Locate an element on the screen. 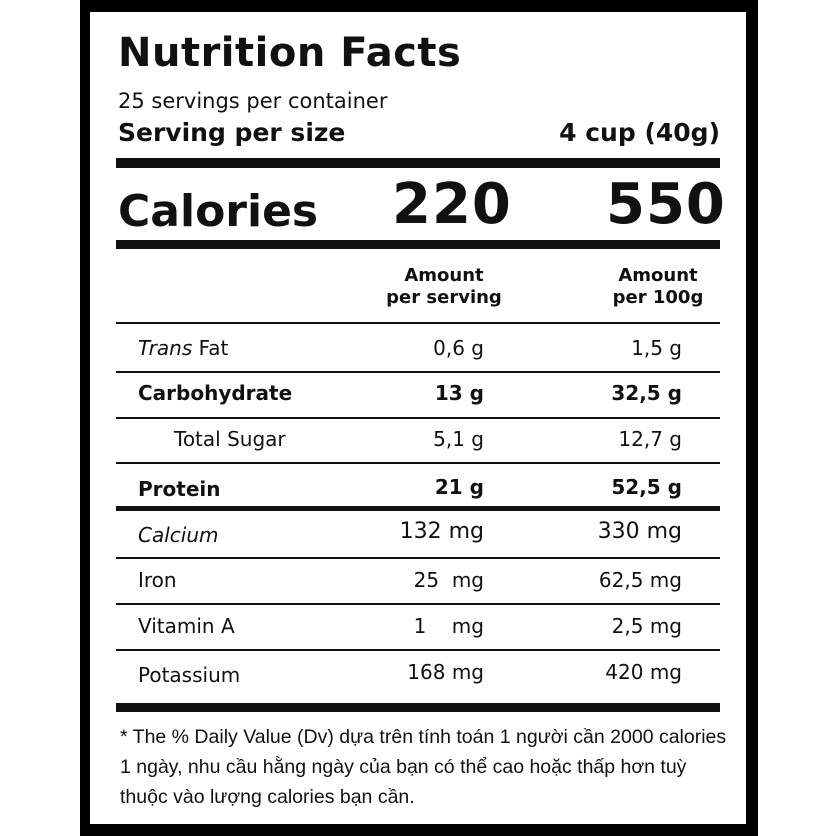 This screenshot has height=836, width=836. value-per-serving: 25 mg is located at coordinates (448, 580).